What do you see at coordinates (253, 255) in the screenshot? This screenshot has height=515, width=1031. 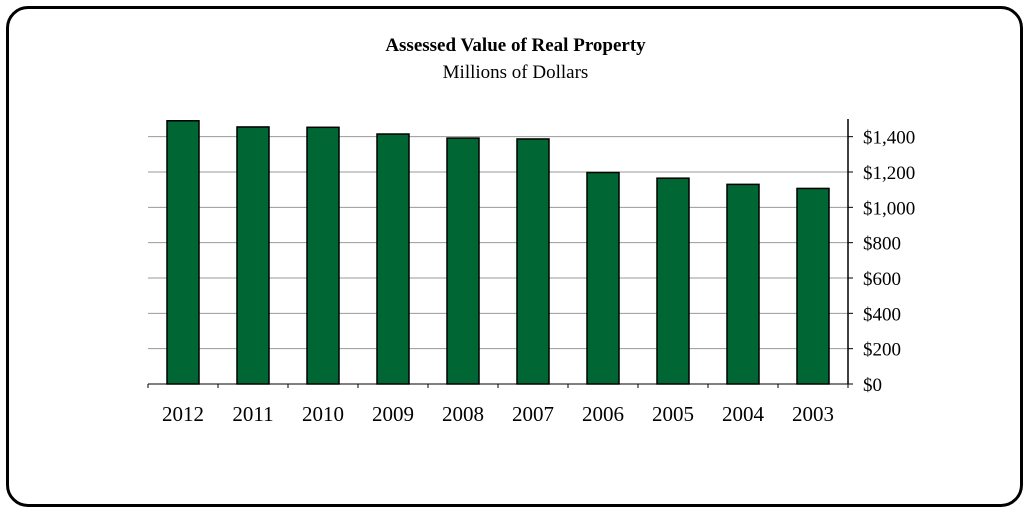 I see `bar-2011` at bounding box center [253, 255].